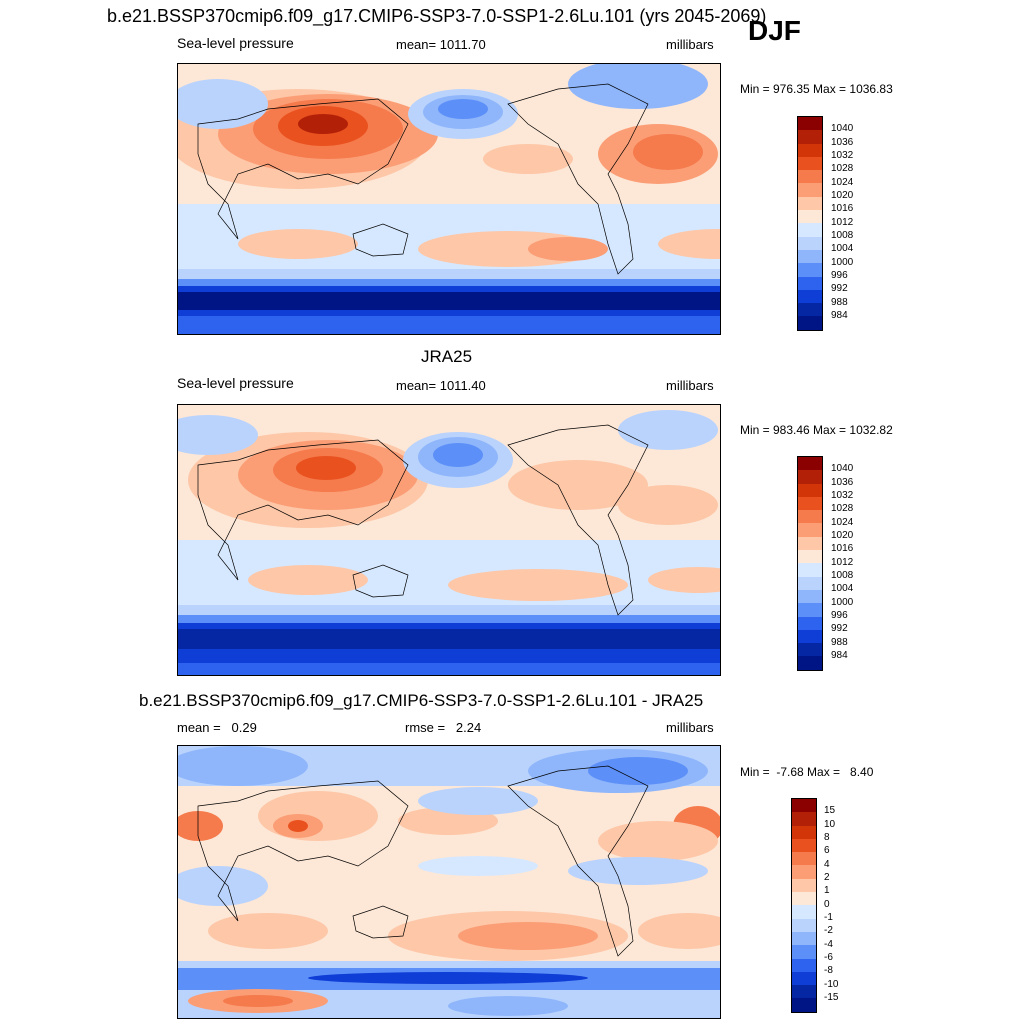 The width and height of the screenshot is (1024, 1024). Describe the element at coordinates (807, 772) in the screenshot. I see `minmax-label: Min = -7.68 Max = 8.40` at that location.